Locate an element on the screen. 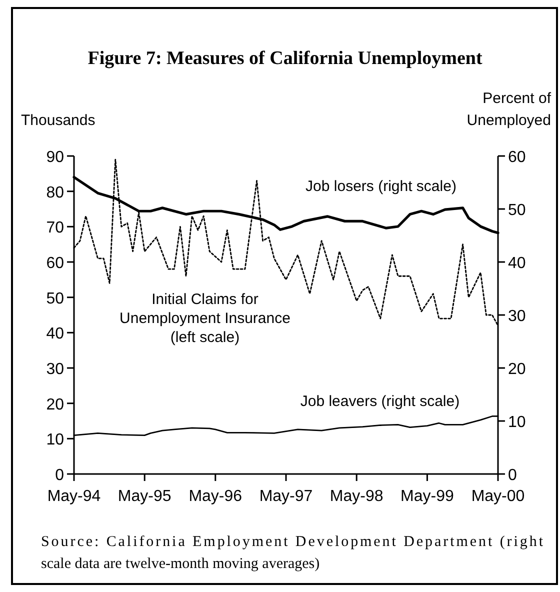 The width and height of the screenshot is (560, 592). y-tick-label: 50 is located at coordinates (55, 299).